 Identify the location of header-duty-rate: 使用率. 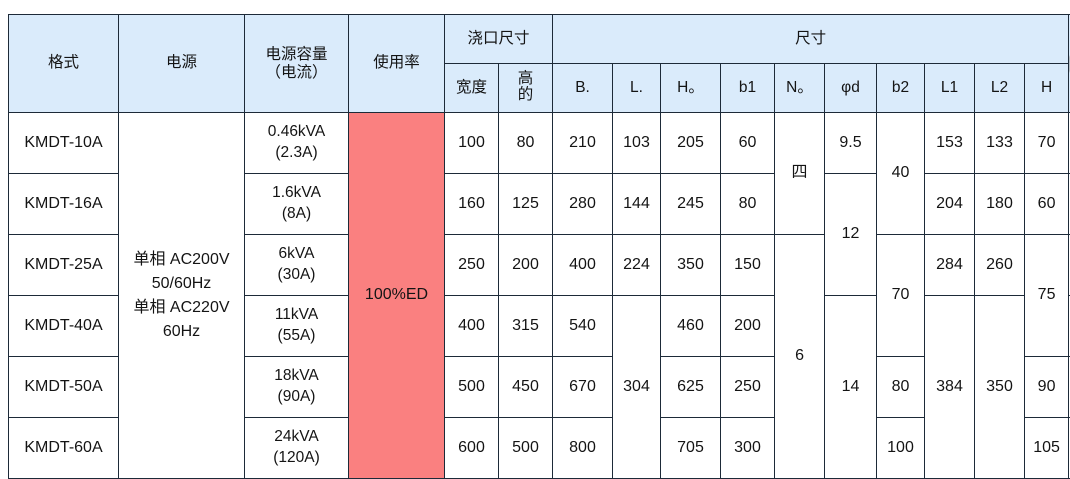
(397, 64).